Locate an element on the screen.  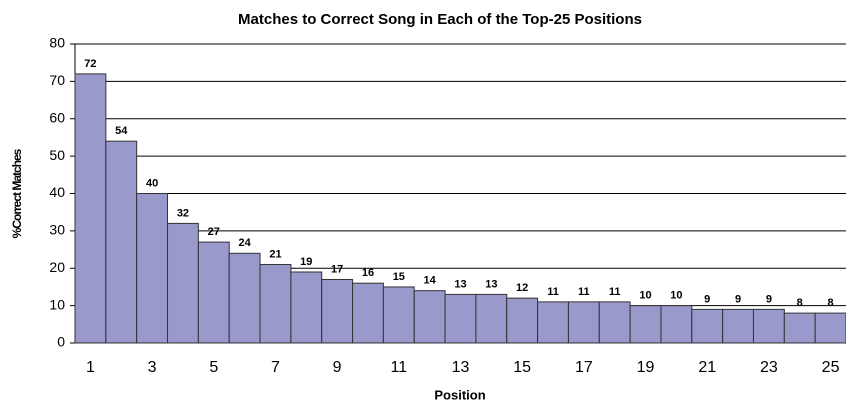
data-label: 15 is located at coordinates (399, 277).